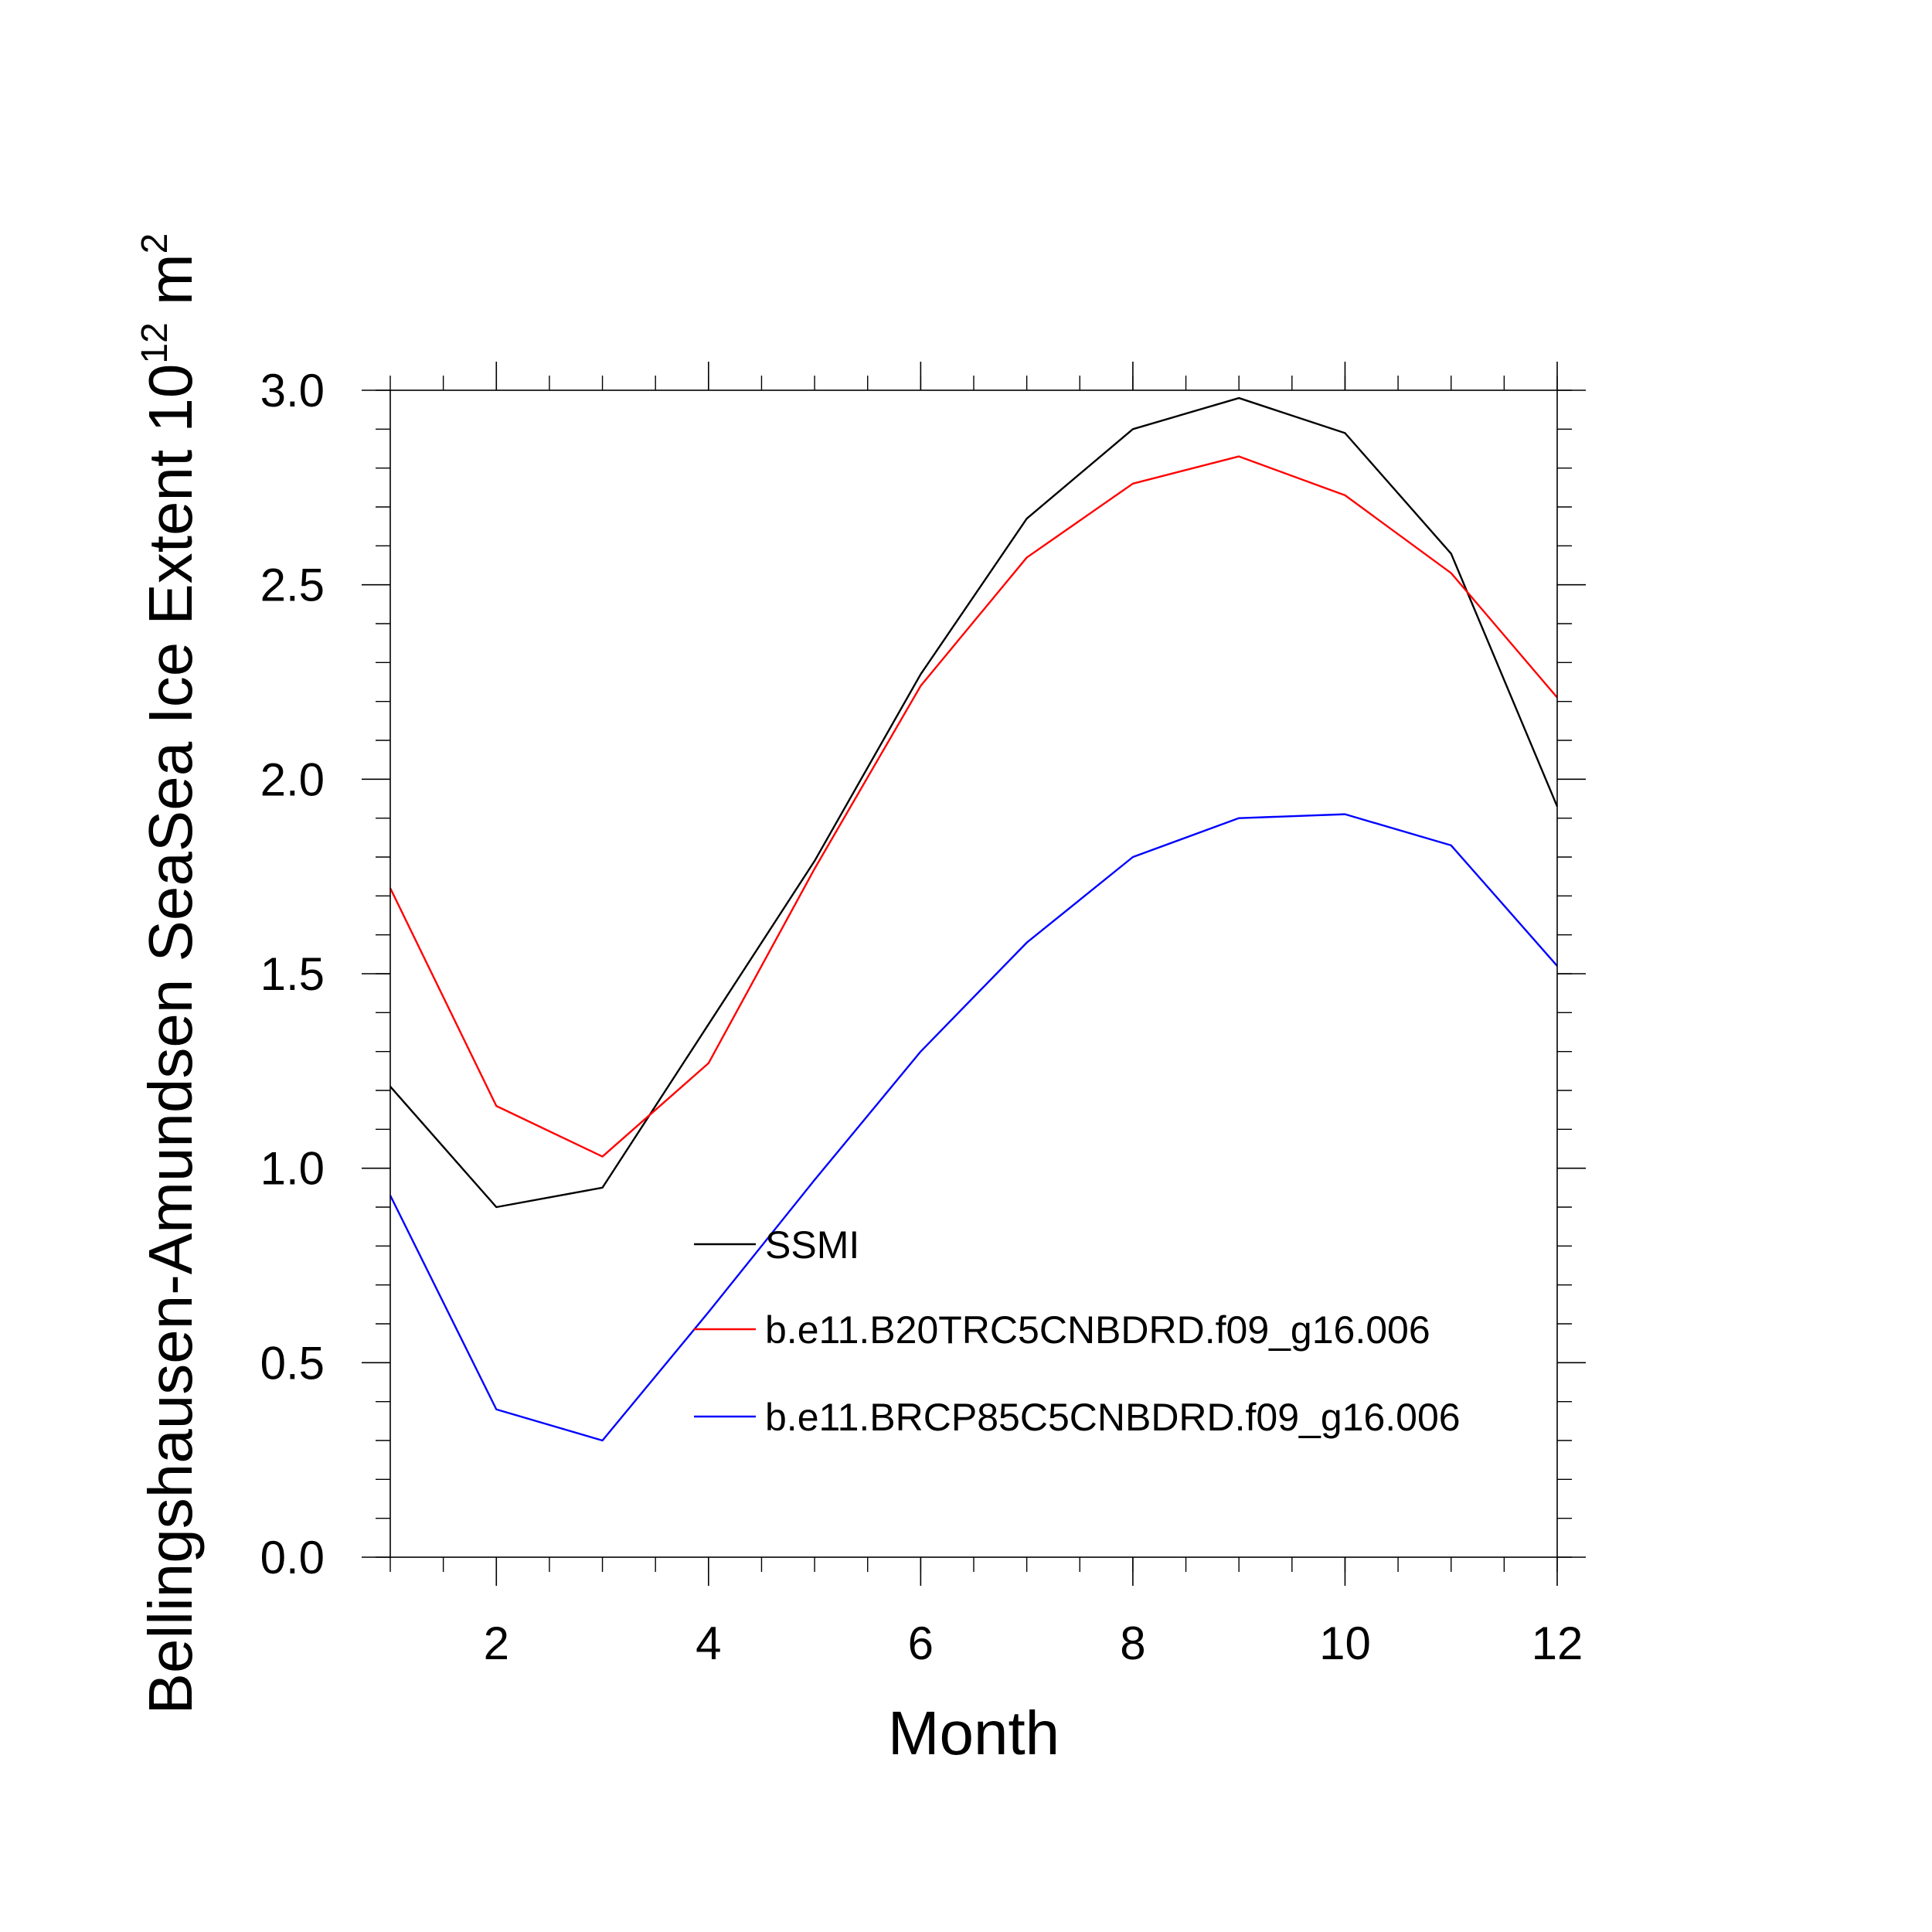 Image resolution: width=1932 pixels, height=1932 pixels. I want to click on y-tick-label: 1.5, so click(292, 974).